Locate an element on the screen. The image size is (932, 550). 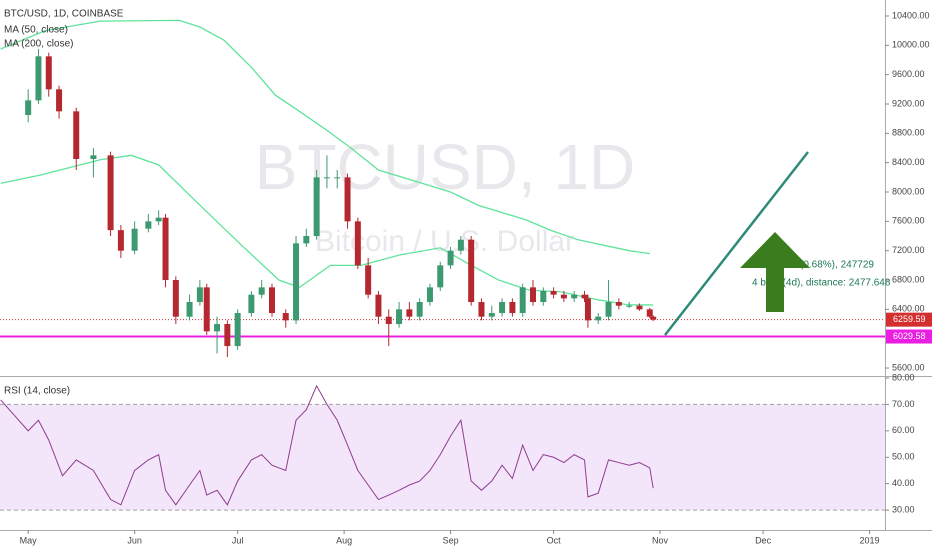
y-tick-label: 8400.00 is located at coordinates (908, 162).